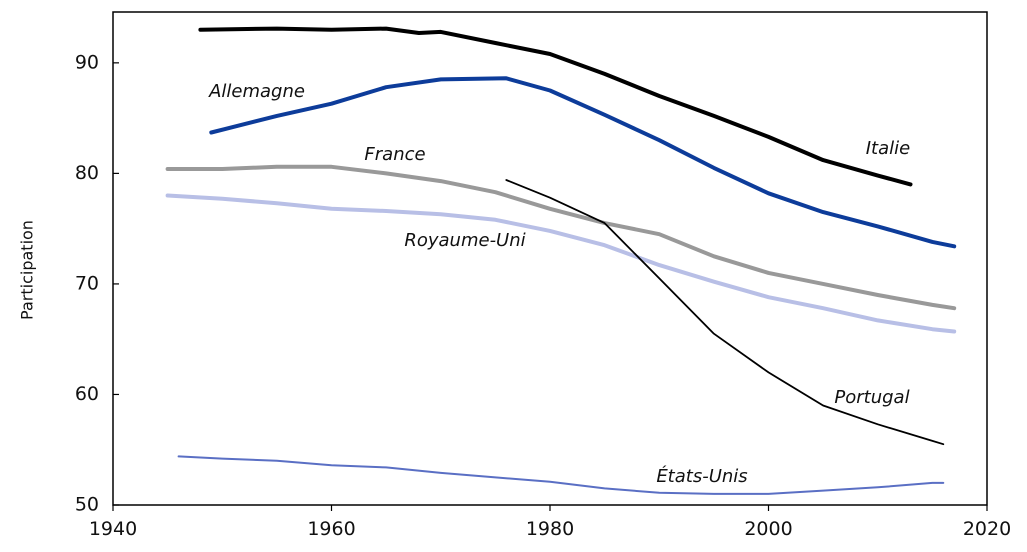 This screenshot has height=552, width=1027. Describe the element at coordinates (701, 476) in the screenshot. I see `series-label: États-Unis` at that location.